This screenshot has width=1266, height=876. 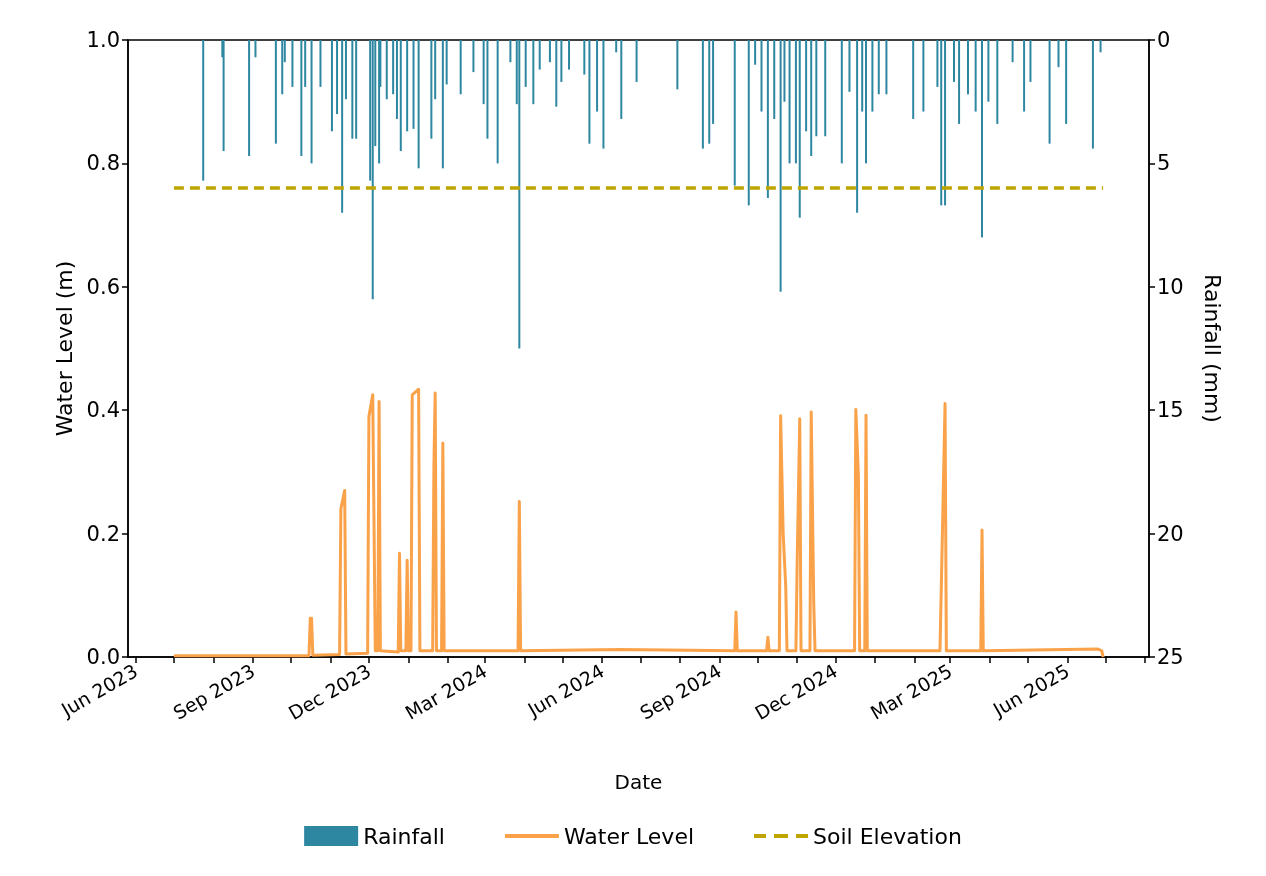 I want to click on y2-tick-label: 15, so click(x=1170, y=410).